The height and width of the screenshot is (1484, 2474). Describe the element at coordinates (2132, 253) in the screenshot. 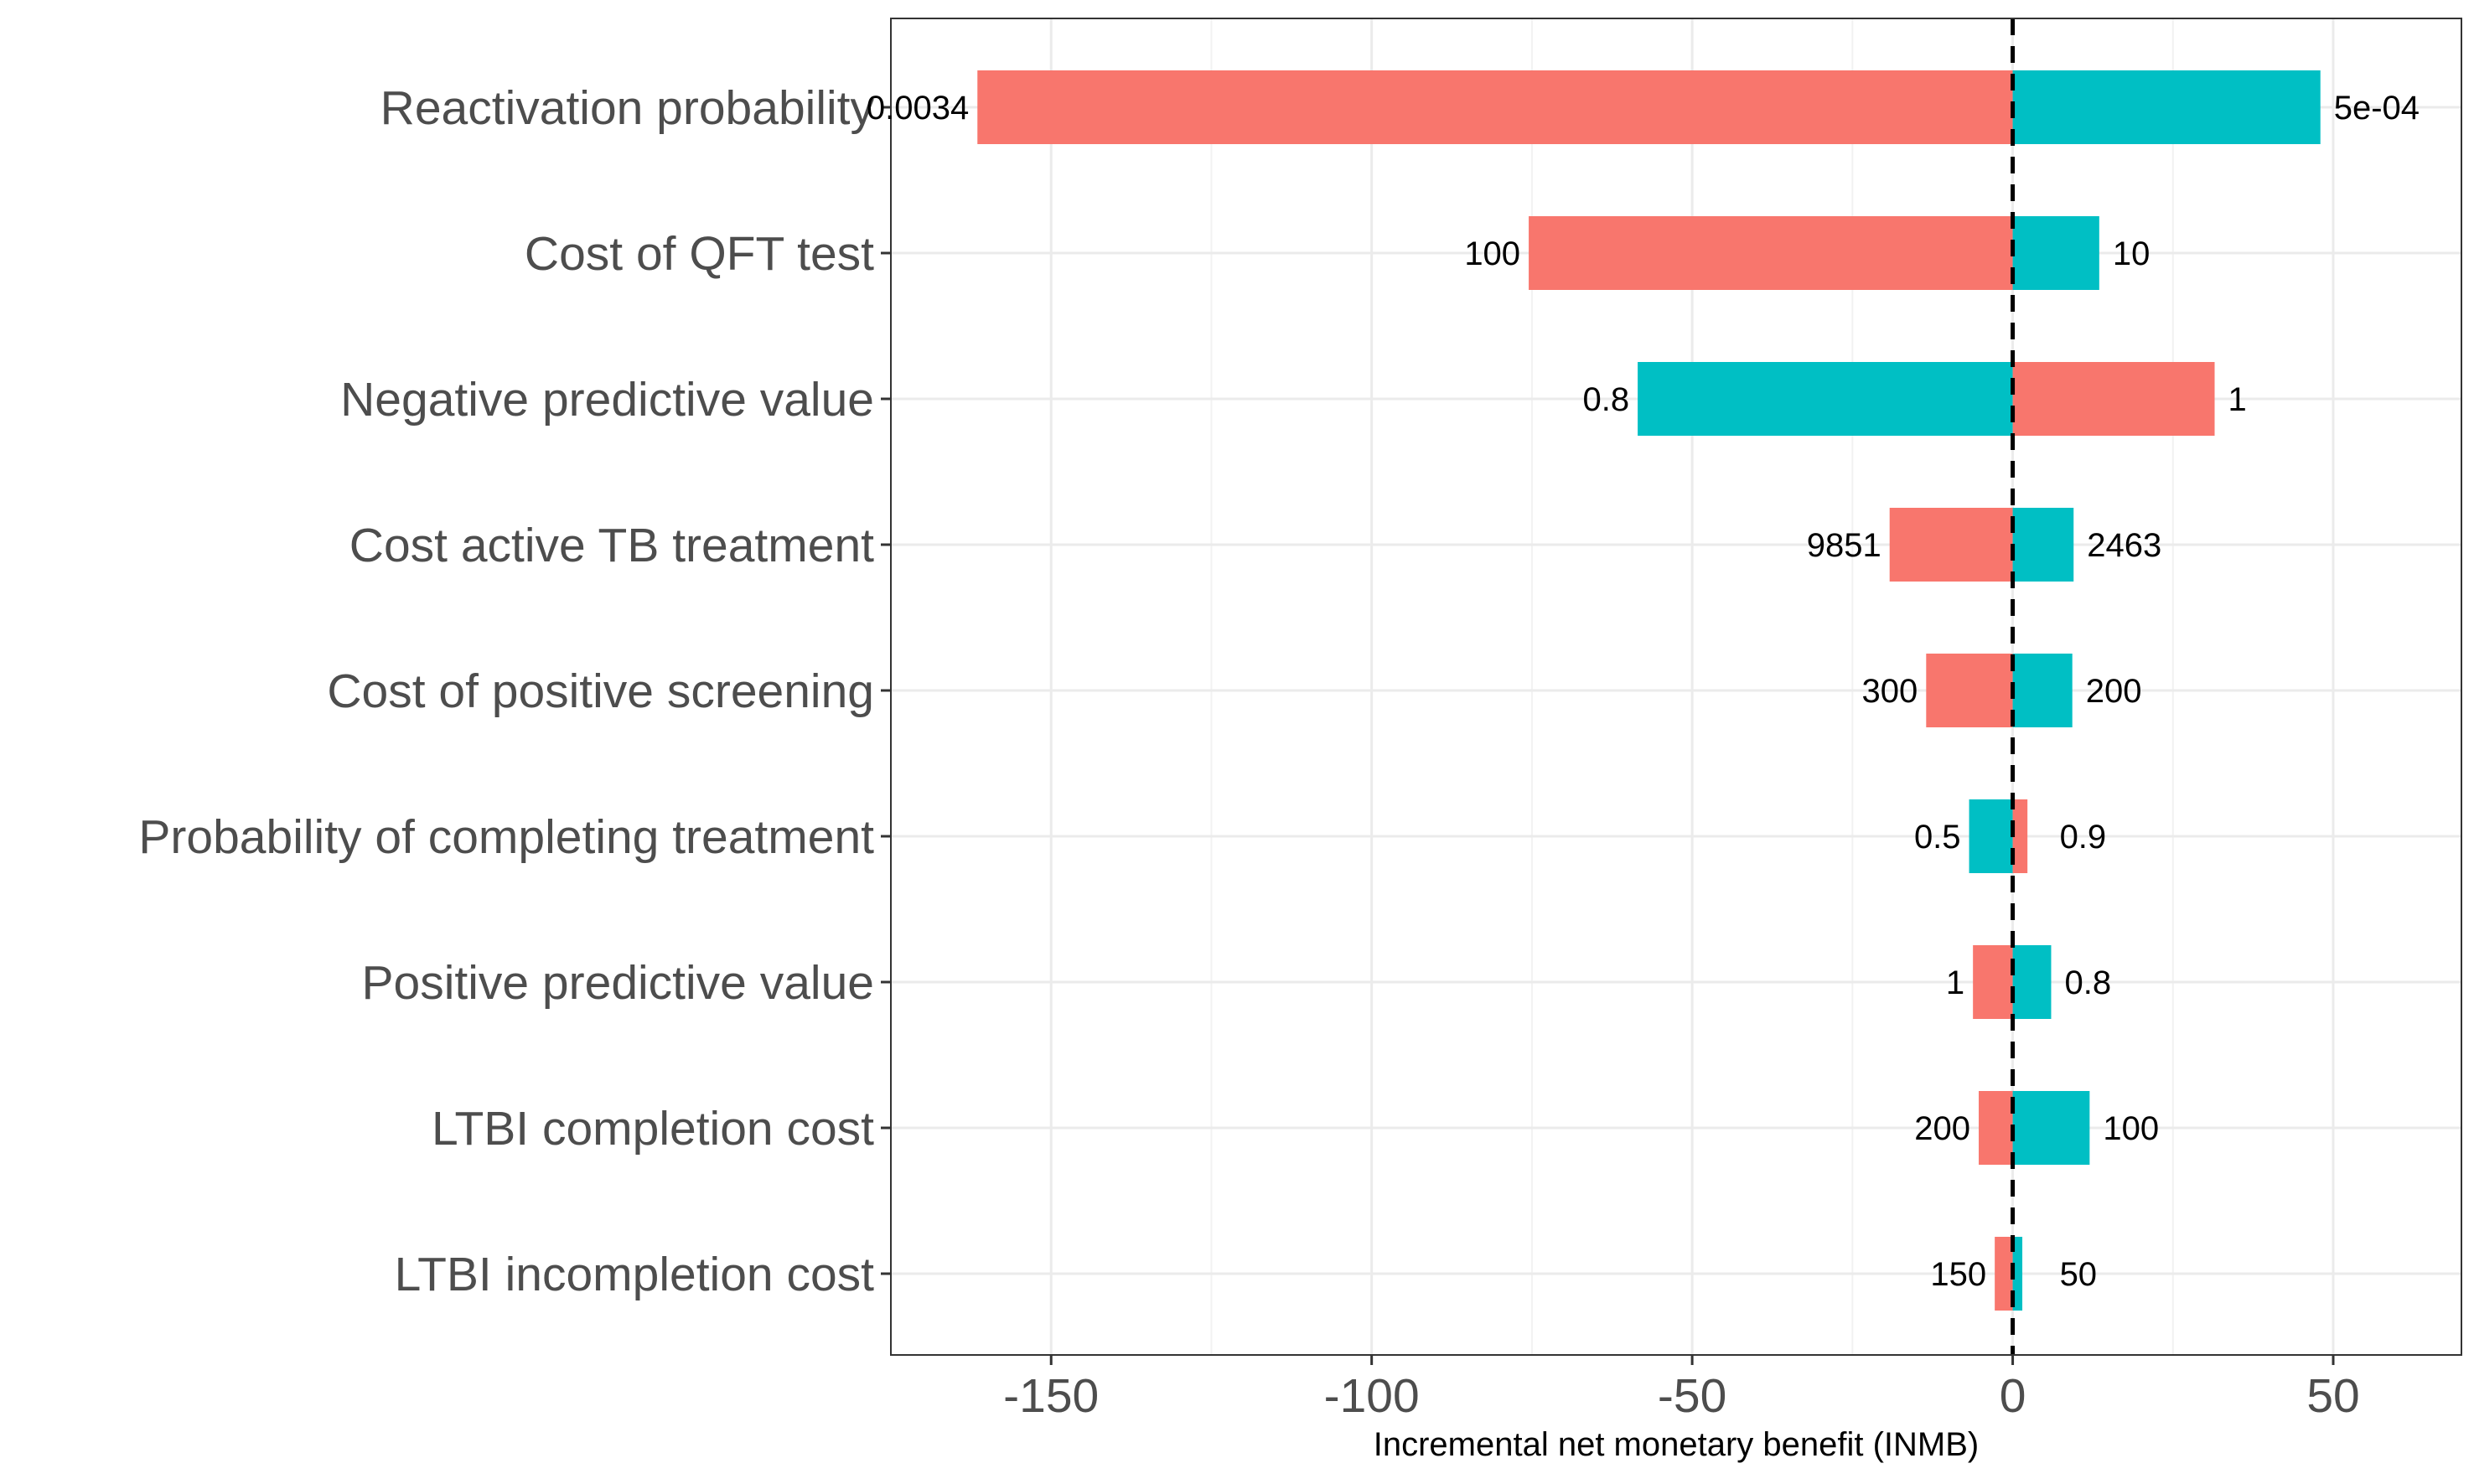

I see `bar-high-label: 10` at that location.